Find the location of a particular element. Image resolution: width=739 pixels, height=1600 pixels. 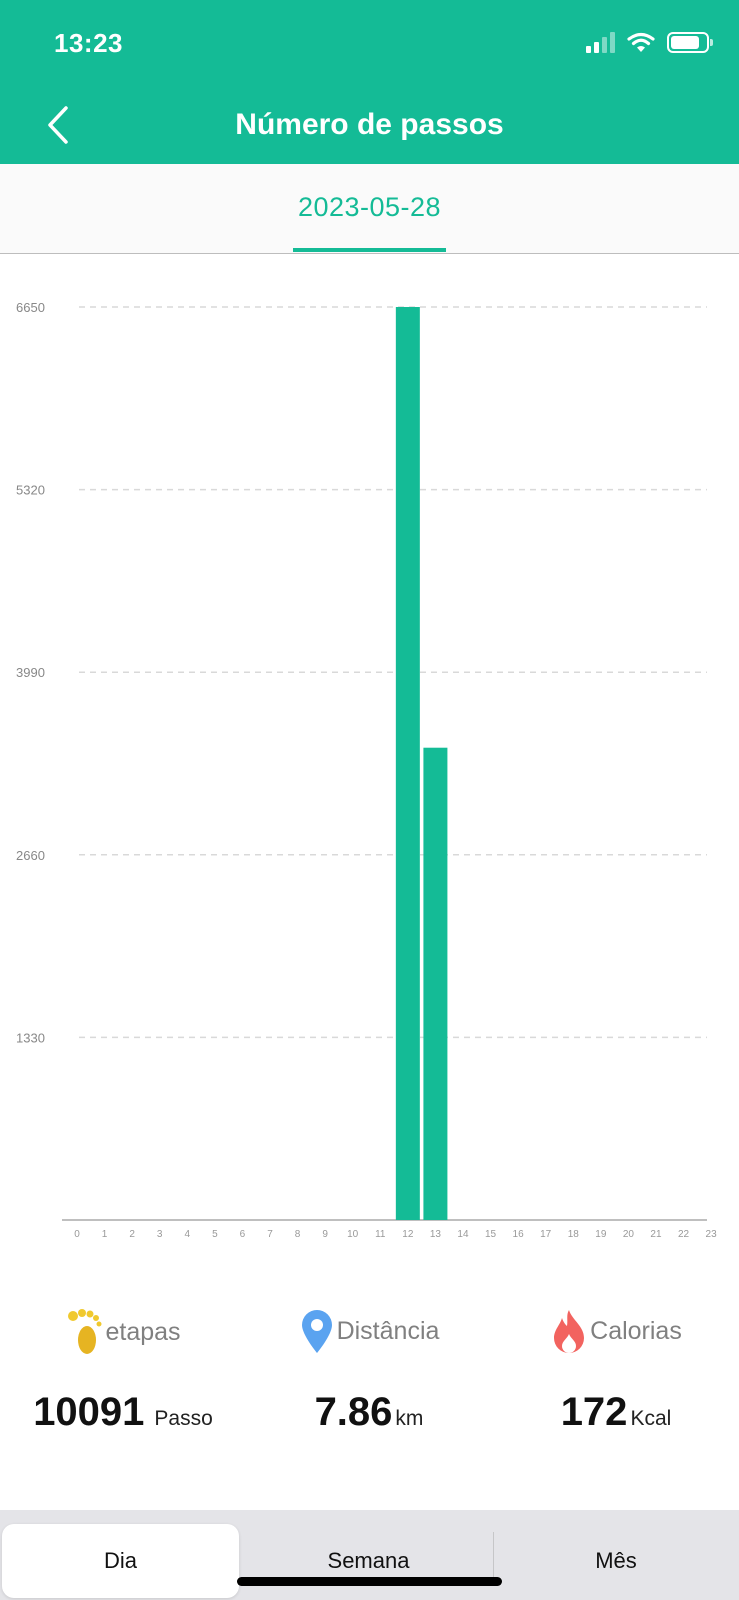

date-tab-underline is located at coordinates (369, 250).